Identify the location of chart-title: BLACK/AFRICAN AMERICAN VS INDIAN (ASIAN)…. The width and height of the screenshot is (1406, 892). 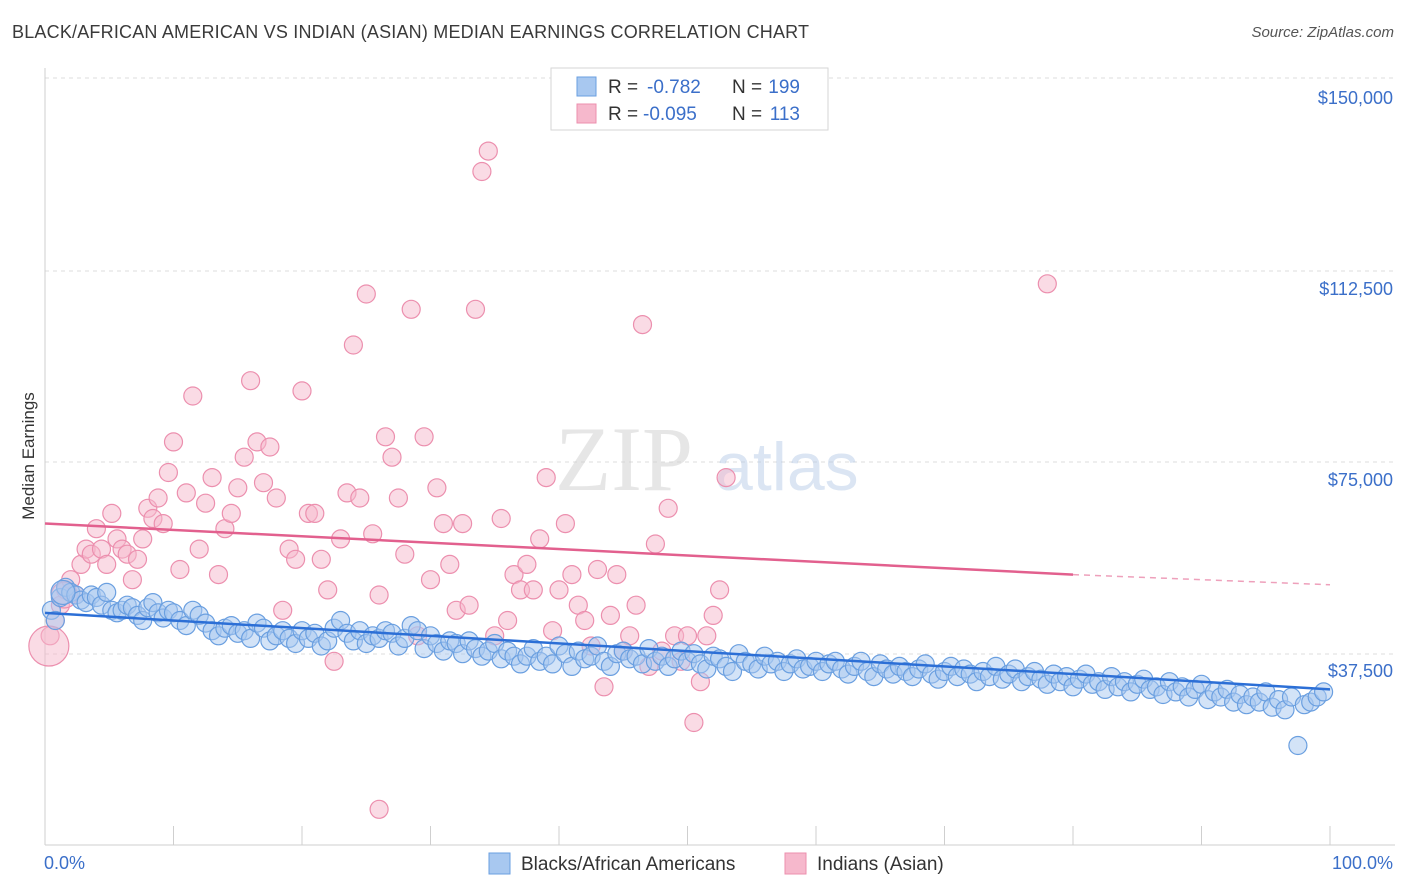
(411, 32).